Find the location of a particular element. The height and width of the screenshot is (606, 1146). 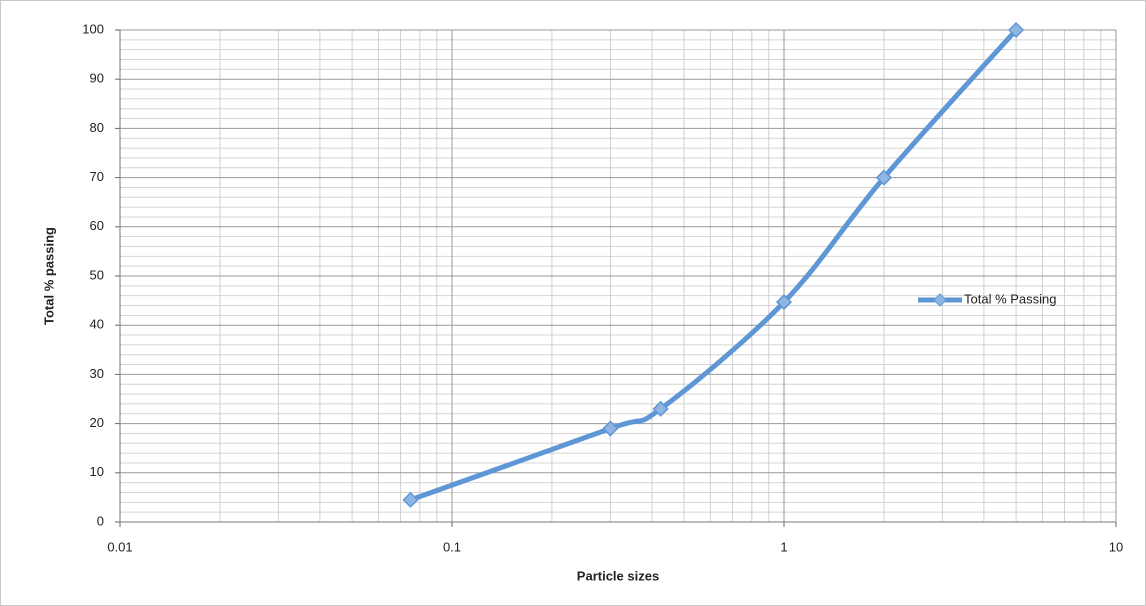

y-tick-label: 90 is located at coordinates (97, 78).